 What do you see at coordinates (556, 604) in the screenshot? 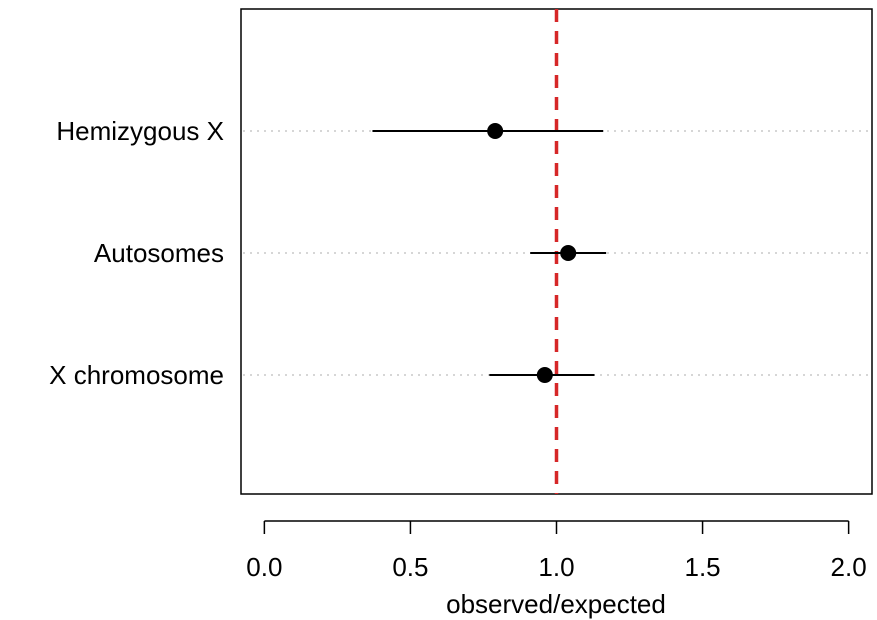
I see `x-axis-label: observed/expected` at bounding box center [556, 604].